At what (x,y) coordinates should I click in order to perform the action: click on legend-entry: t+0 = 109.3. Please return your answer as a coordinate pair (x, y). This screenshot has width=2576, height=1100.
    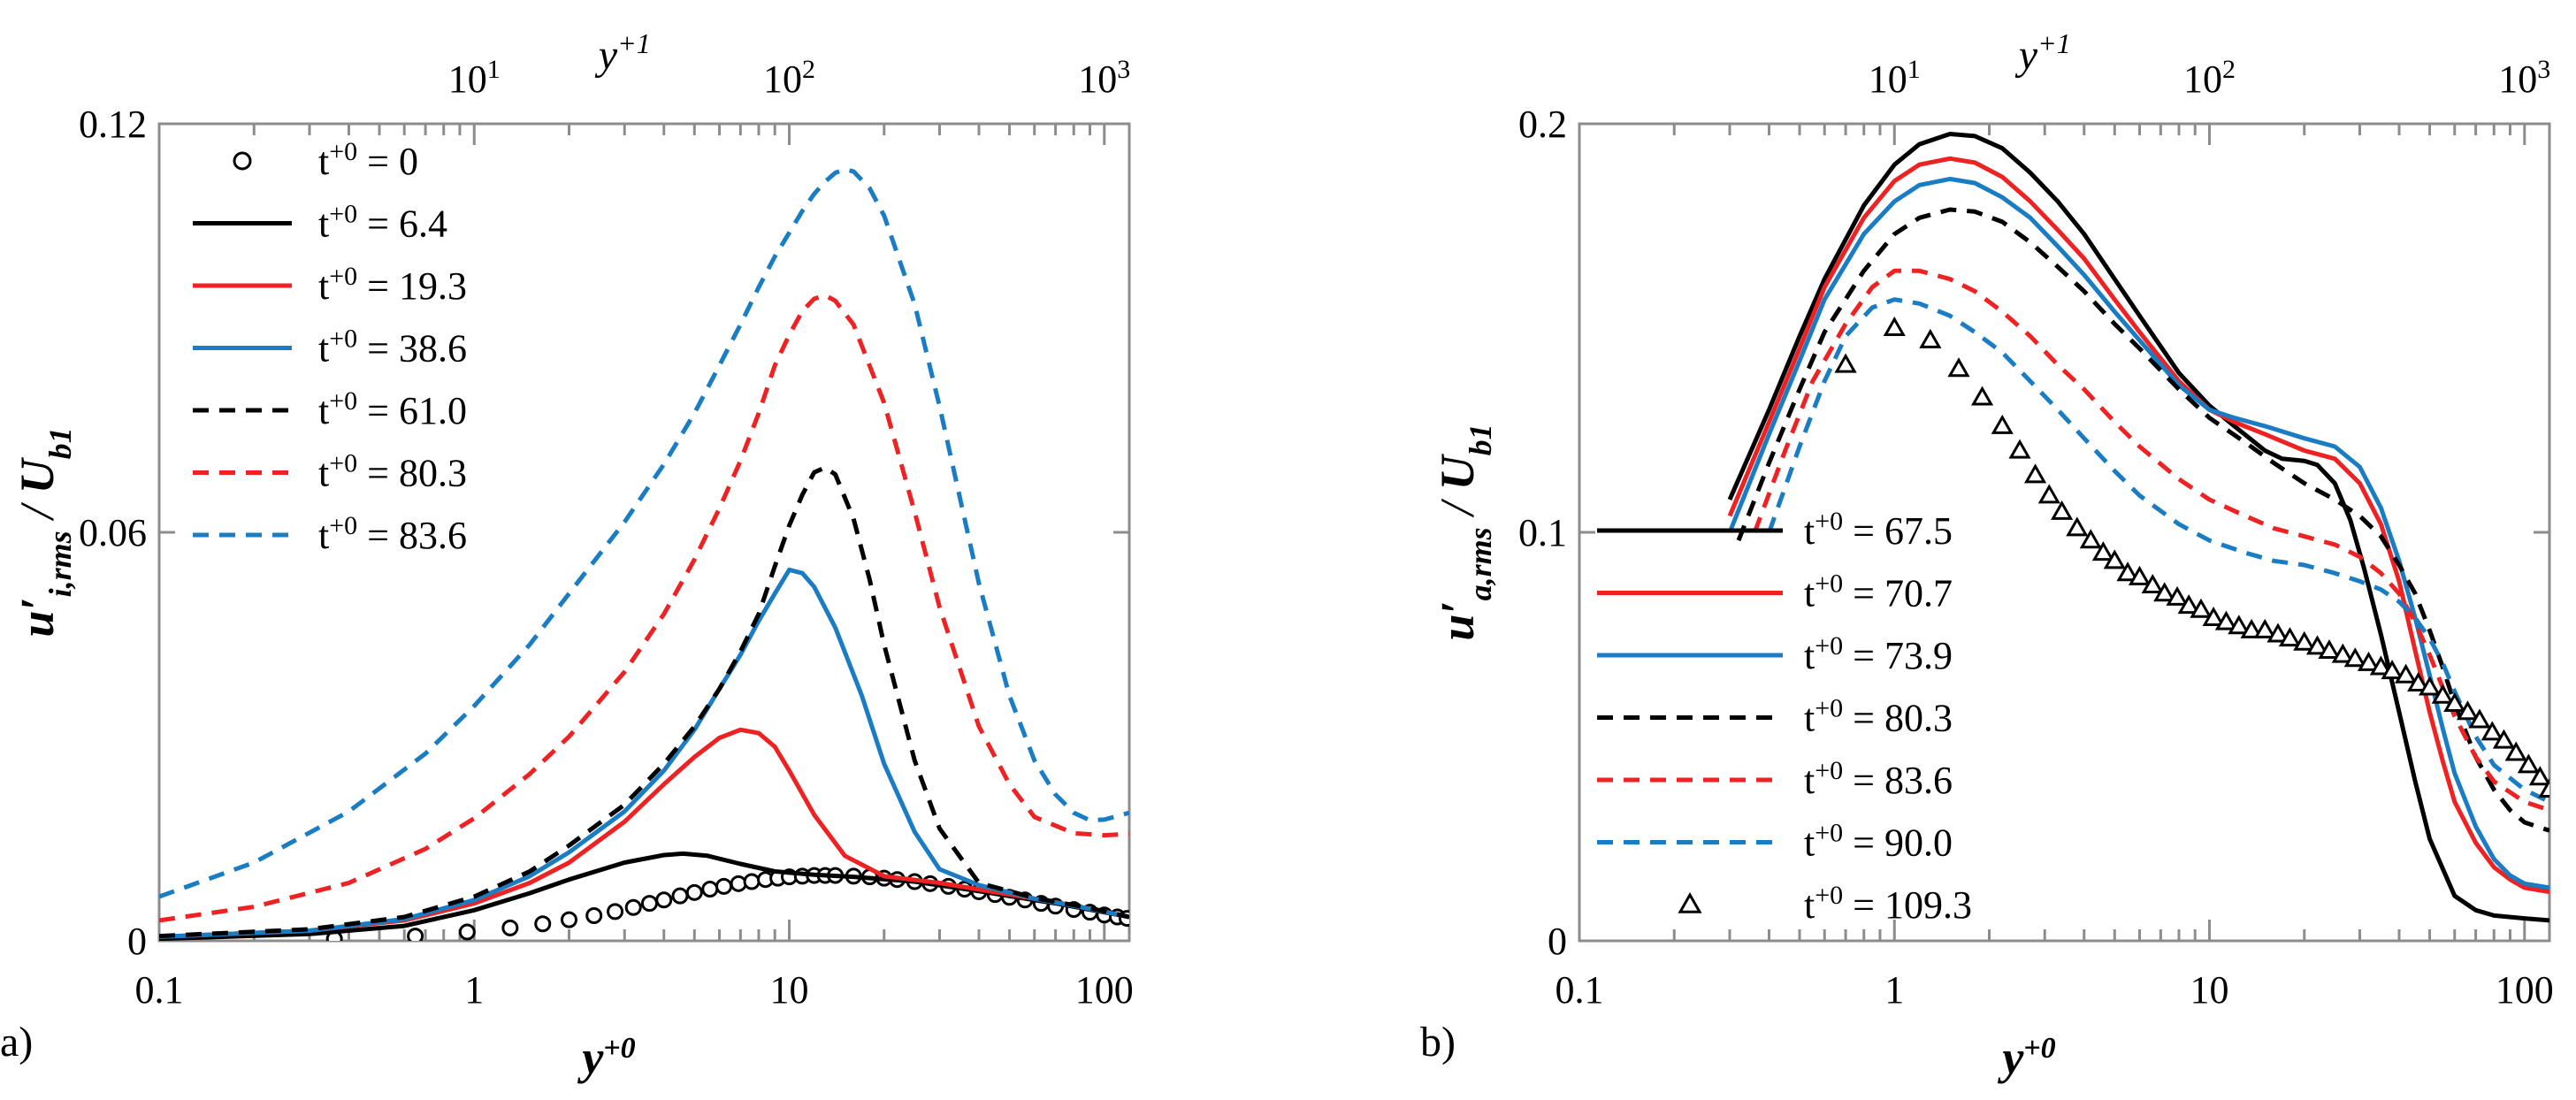
    Looking at the image, I should click on (1888, 904).